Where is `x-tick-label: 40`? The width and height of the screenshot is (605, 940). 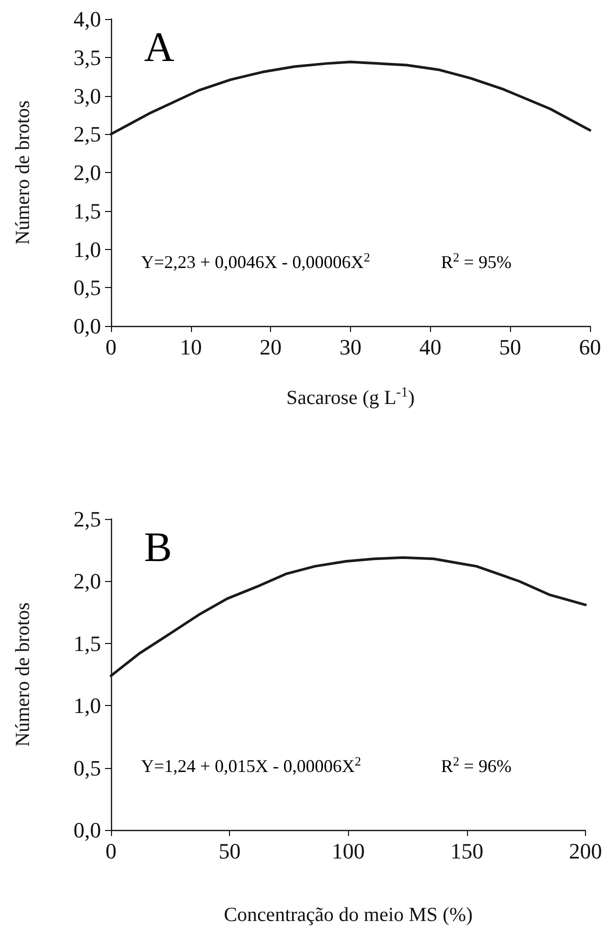
x-tick-label: 40 is located at coordinates (430, 347).